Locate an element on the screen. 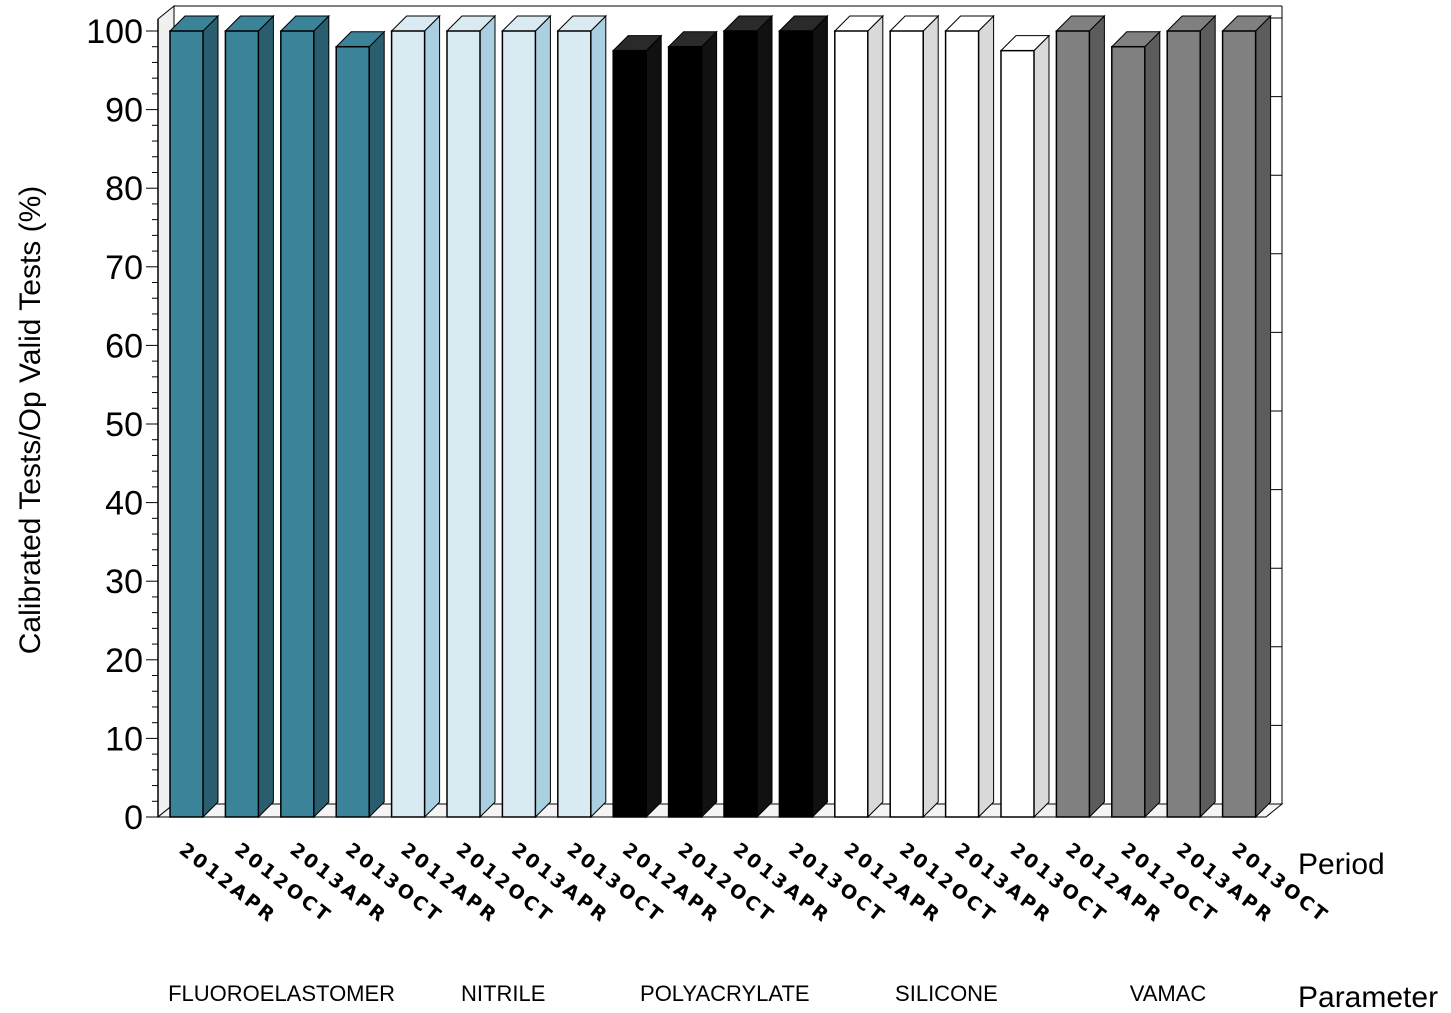  period-axis-title: Period is located at coordinates (1341, 864).